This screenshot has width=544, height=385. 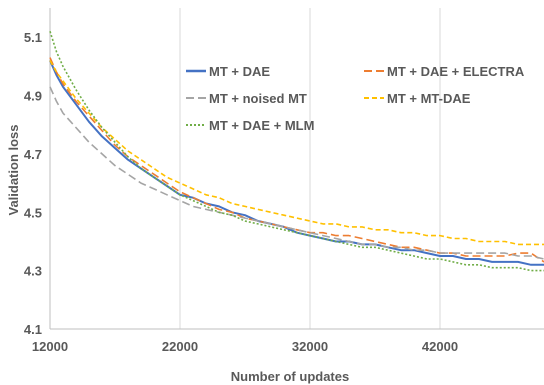 What do you see at coordinates (440, 346) in the screenshot?
I see `x-tick-label-42000: 42000` at bounding box center [440, 346].